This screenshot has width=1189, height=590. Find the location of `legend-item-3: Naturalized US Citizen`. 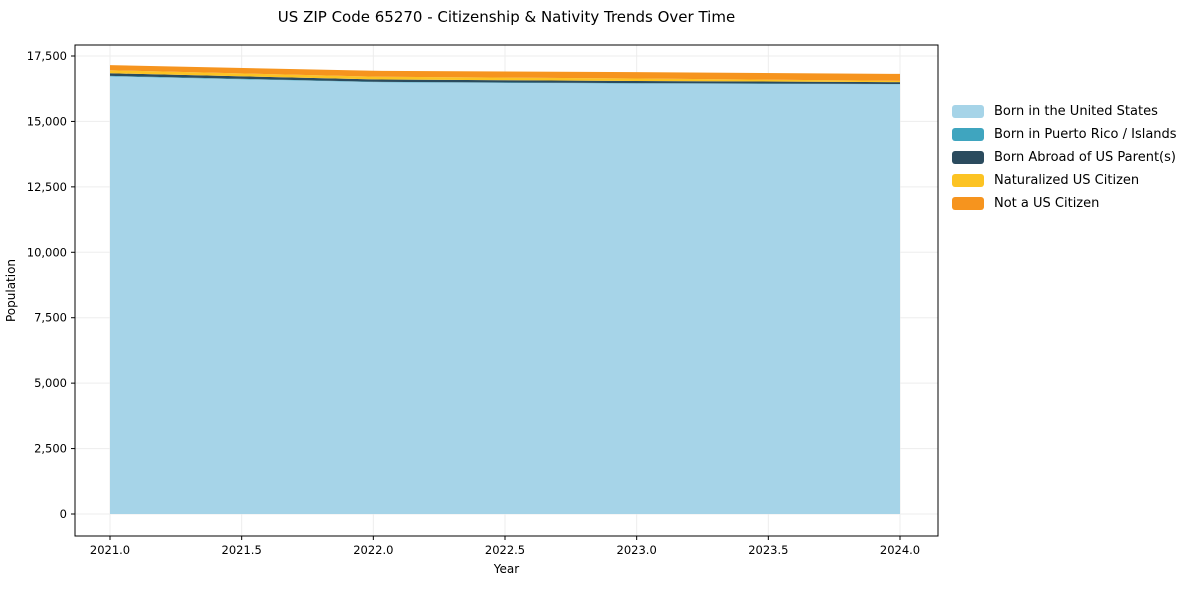

legend-item-3: Naturalized US Citizen is located at coordinates (1064, 180).